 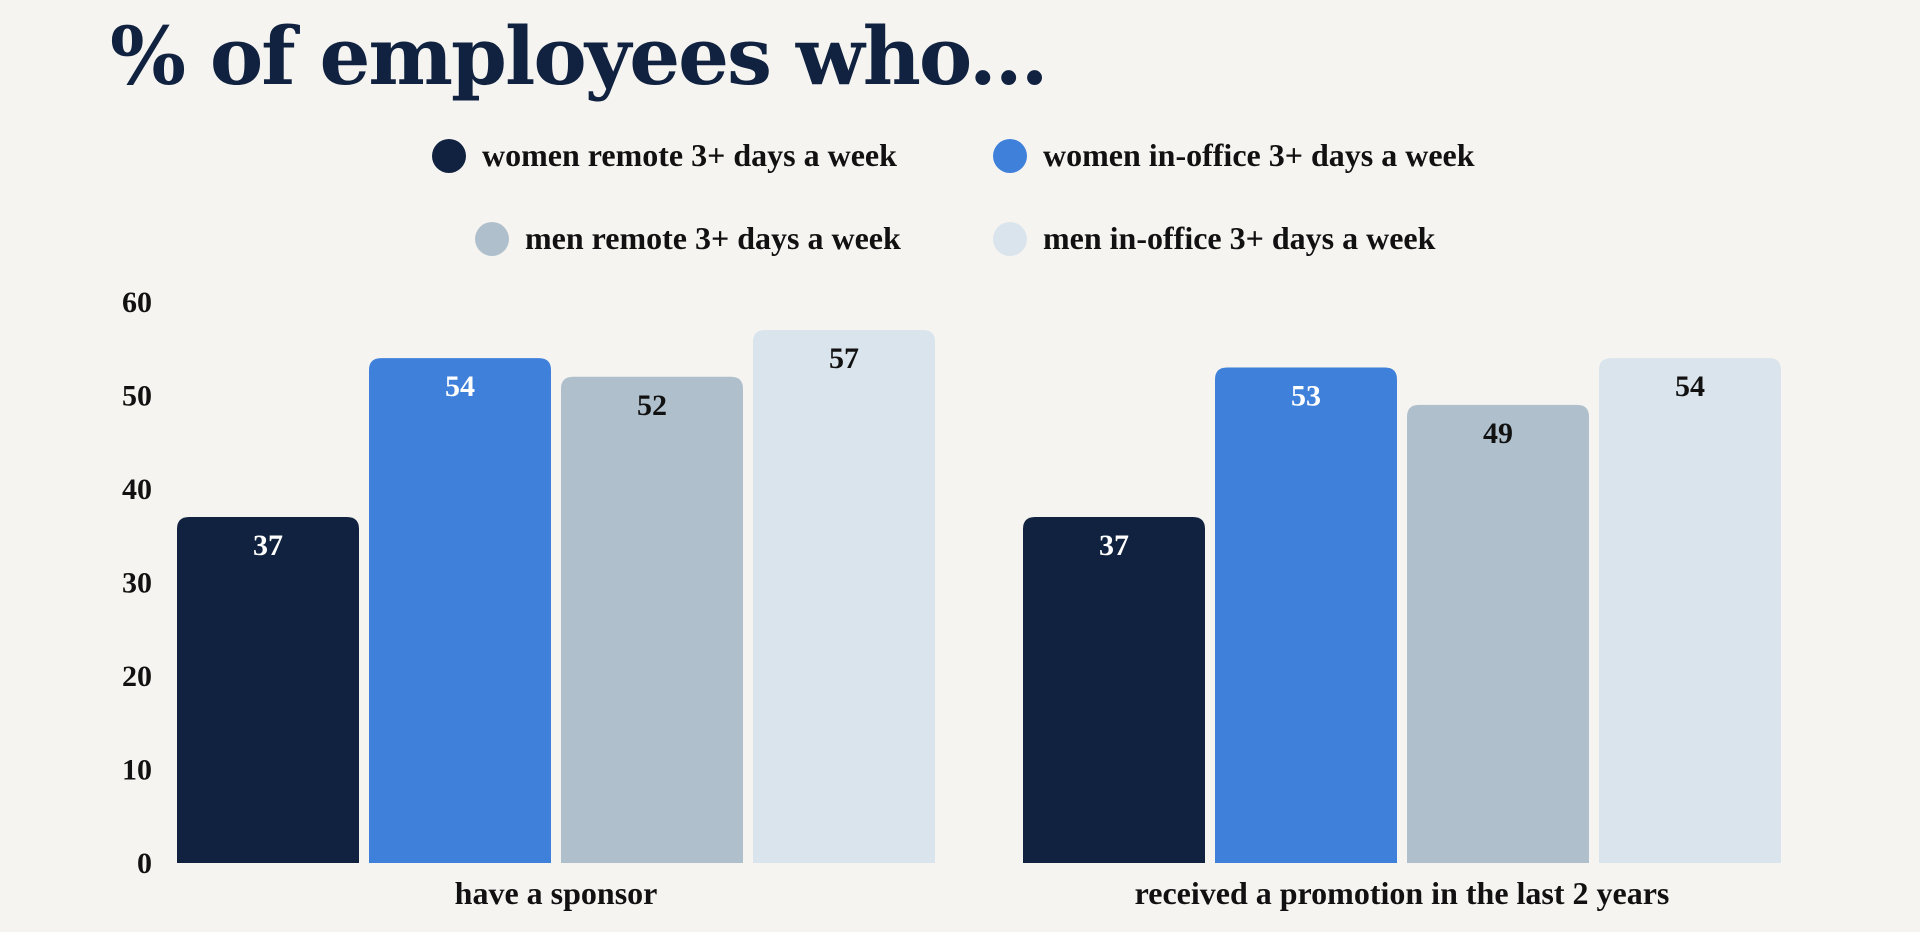 What do you see at coordinates (137, 396) in the screenshot?
I see `y-tick-label: 50` at bounding box center [137, 396].